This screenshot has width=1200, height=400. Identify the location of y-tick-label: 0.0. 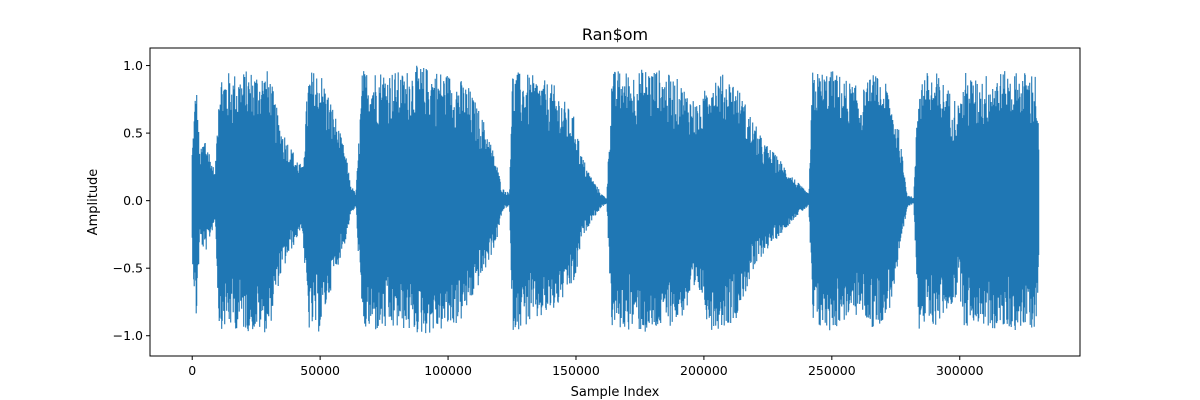
(133, 200).